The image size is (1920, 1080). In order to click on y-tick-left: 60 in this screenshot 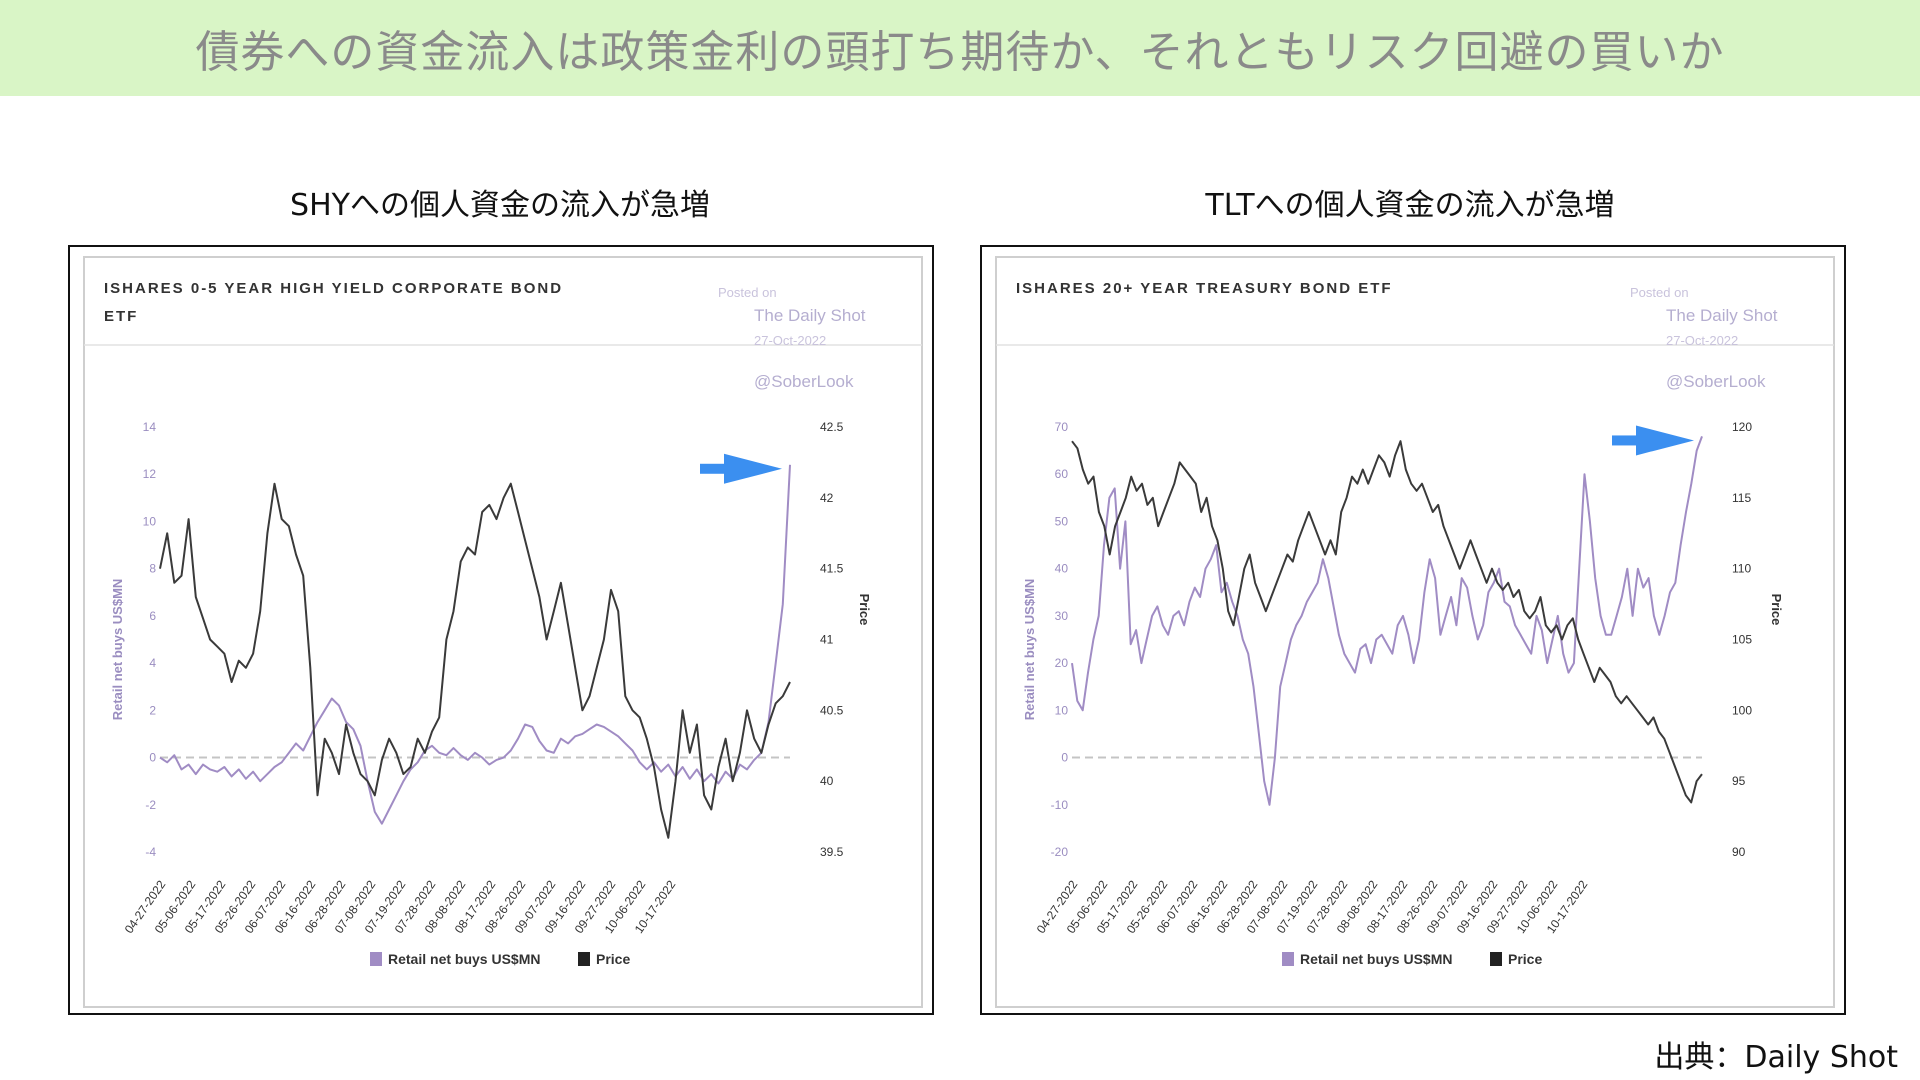, I will do `click(1062, 474)`.